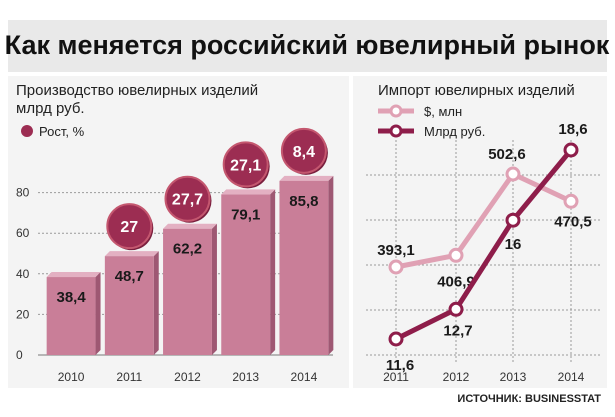 This screenshot has width=615, height=417. Describe the element at coordinates (71, 377) in the screenshot. I see `production-x-tick-label: 2010` at that location.